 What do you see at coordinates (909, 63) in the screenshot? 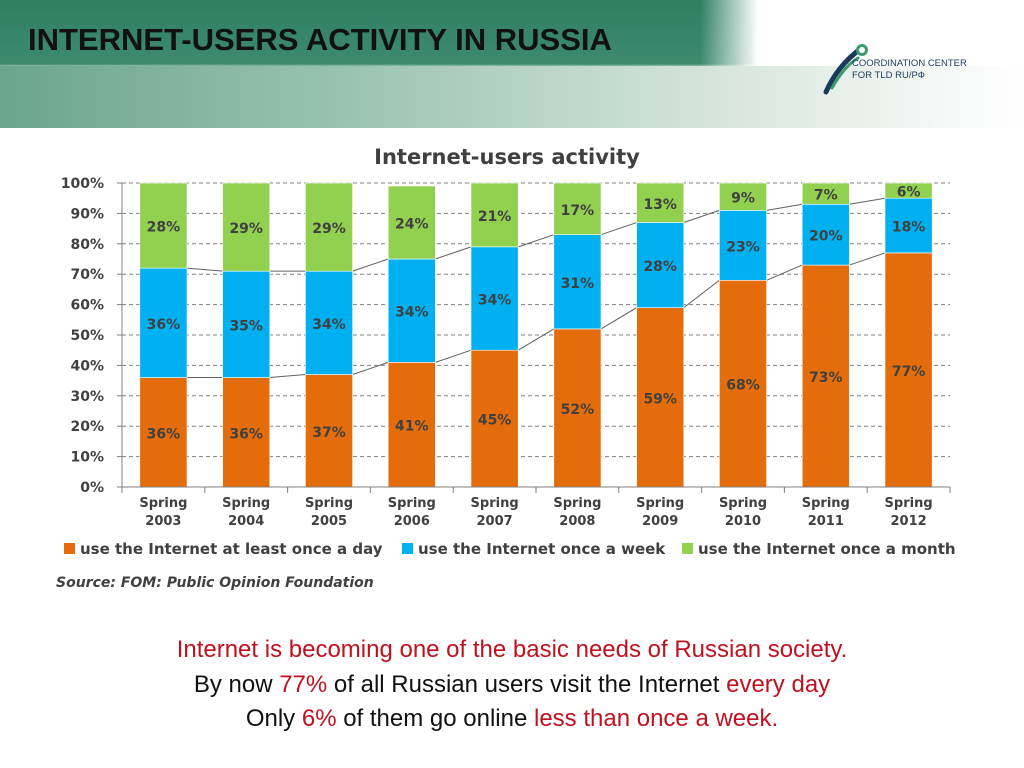
I see `logo-line-1: COORDINATION CENTER` at bounding box center [909, 63].